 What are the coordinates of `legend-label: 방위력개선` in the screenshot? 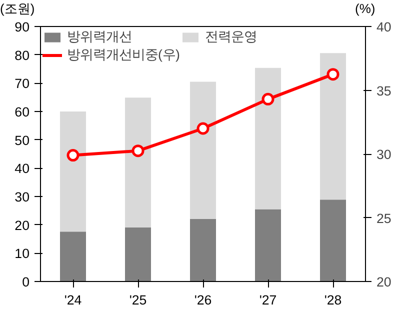 It's located at (99, 37).